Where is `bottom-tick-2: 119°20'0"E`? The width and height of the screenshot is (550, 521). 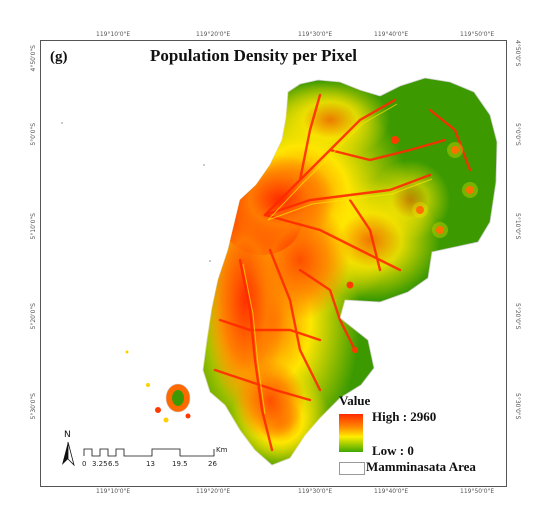 bottom-tick-2: 119°20'0"E is located at coordinates (213, 491).